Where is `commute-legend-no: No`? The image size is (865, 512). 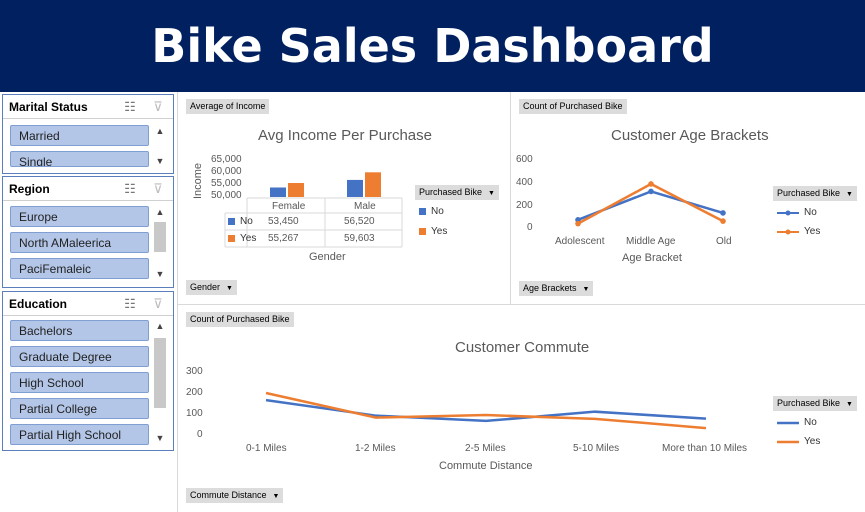 commute-legend-no: No is located at coordinates (797, 422).